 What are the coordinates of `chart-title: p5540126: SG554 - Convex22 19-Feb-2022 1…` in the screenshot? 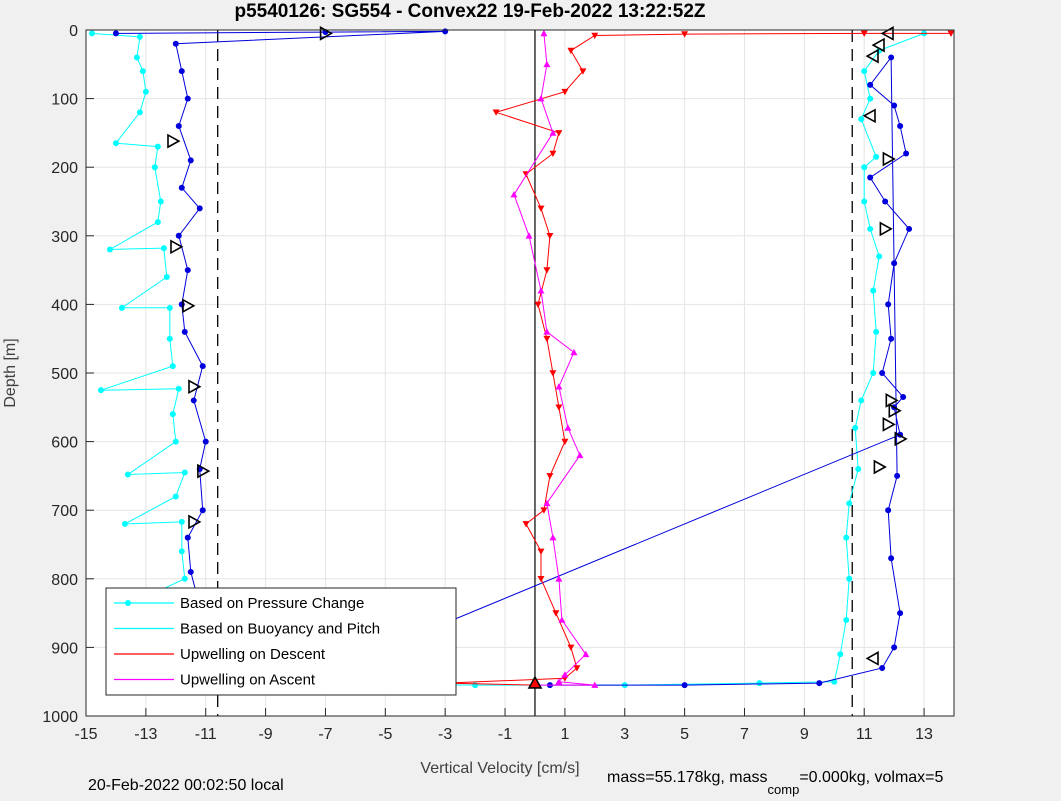 It's located at (469, 11).